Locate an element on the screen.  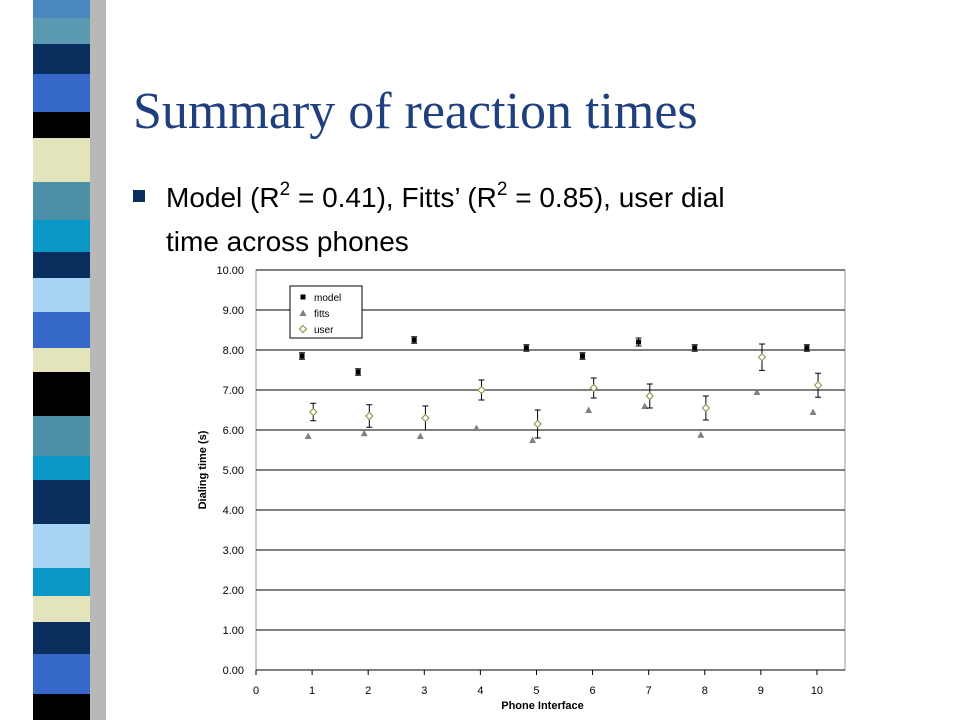
y-tick-label: 1.00 is located at coordinates (233, 631).